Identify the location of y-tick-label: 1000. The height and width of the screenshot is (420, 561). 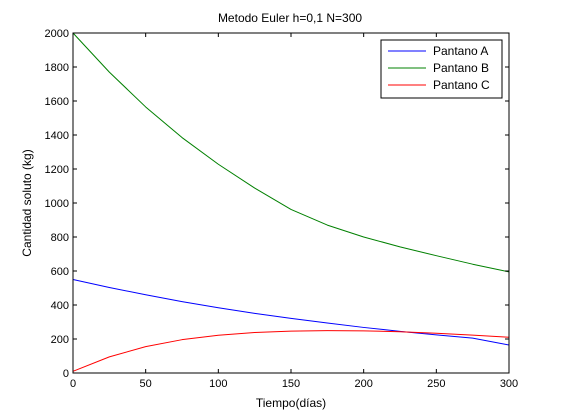
(57, 204).